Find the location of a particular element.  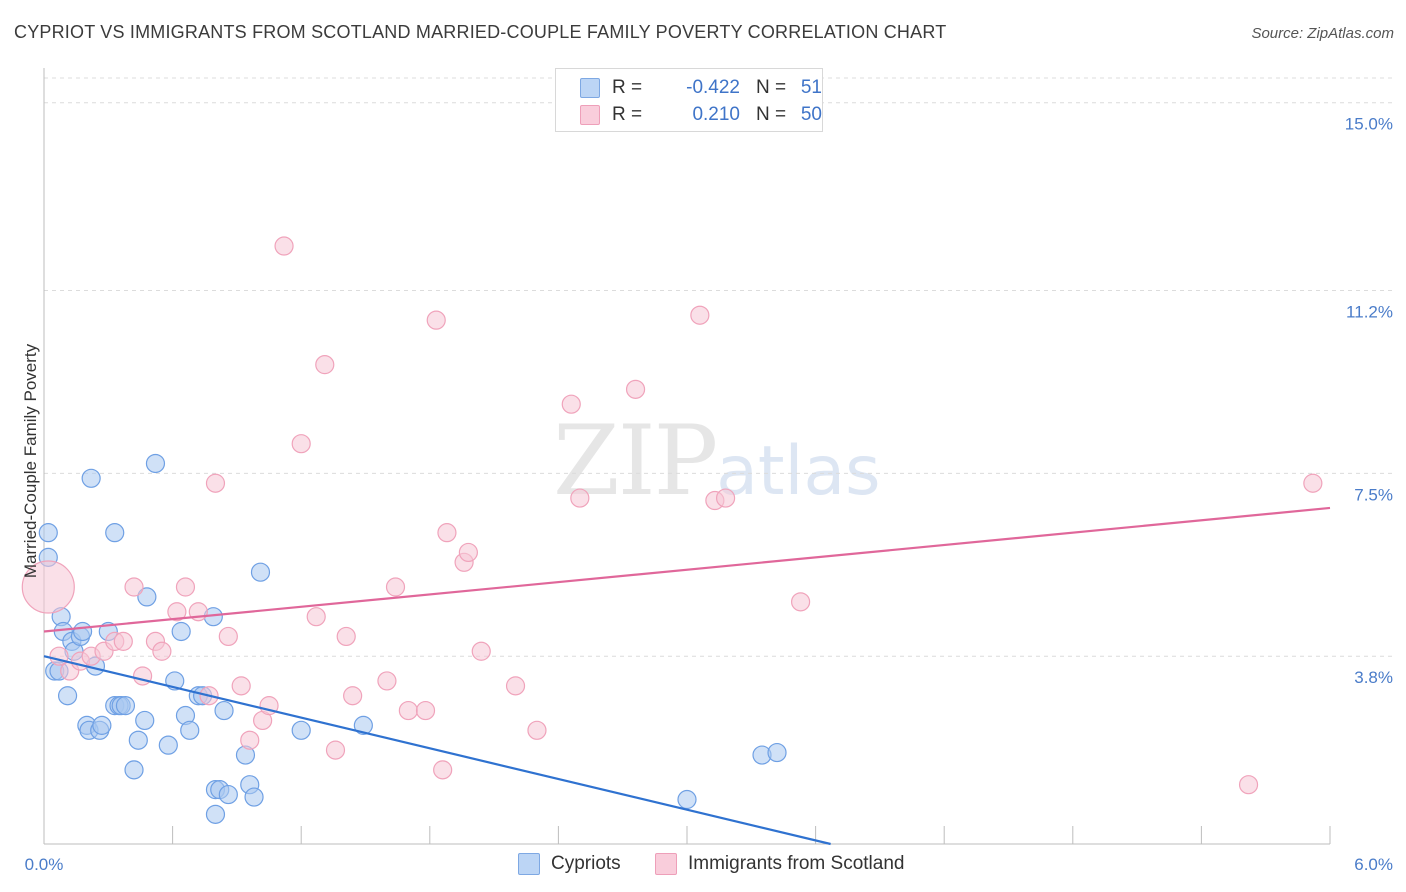

y-tick-label: 15.0% is located at coordinates (1369, 124).